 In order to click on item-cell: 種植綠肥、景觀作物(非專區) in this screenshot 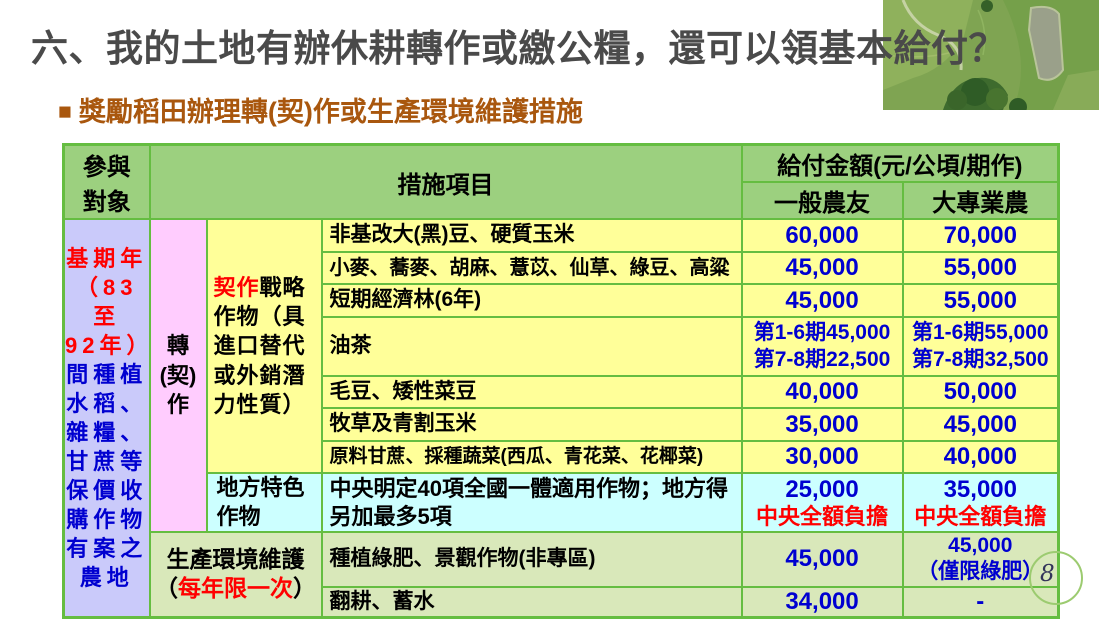, I will do `click(531, 559)`.